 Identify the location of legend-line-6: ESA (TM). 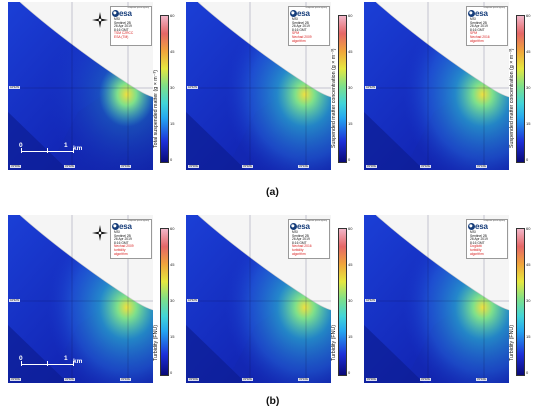
(121, 37).